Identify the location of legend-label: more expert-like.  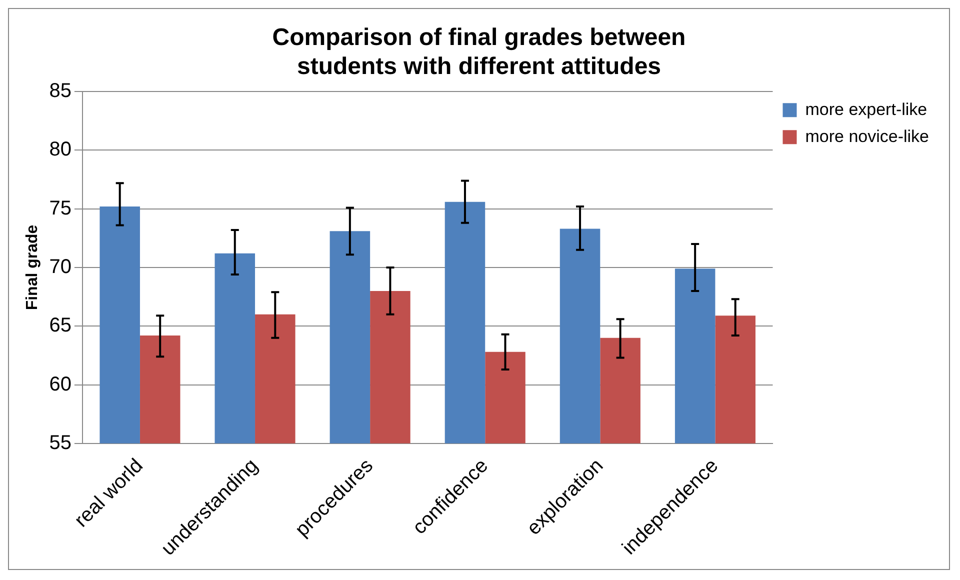
(866, 109).